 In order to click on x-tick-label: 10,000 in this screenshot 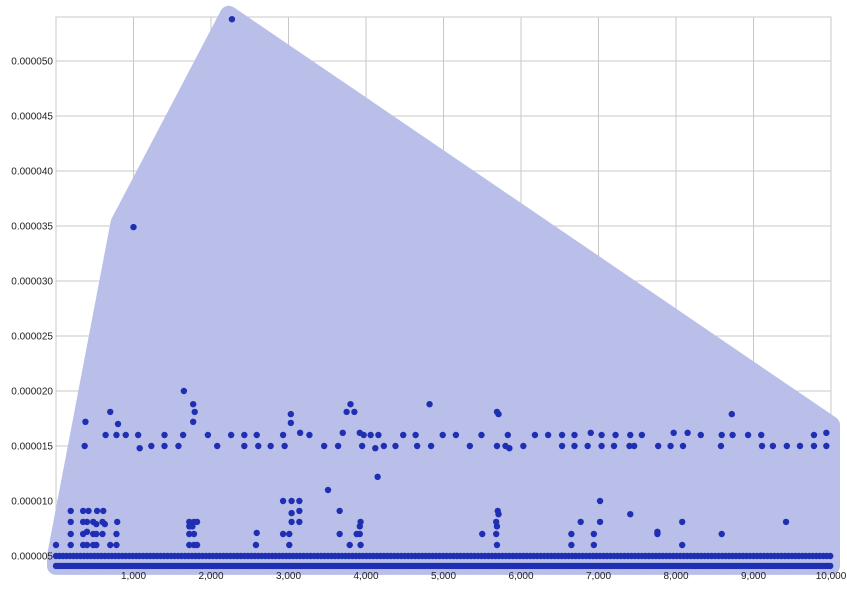, I will do `click(831, 576)`.